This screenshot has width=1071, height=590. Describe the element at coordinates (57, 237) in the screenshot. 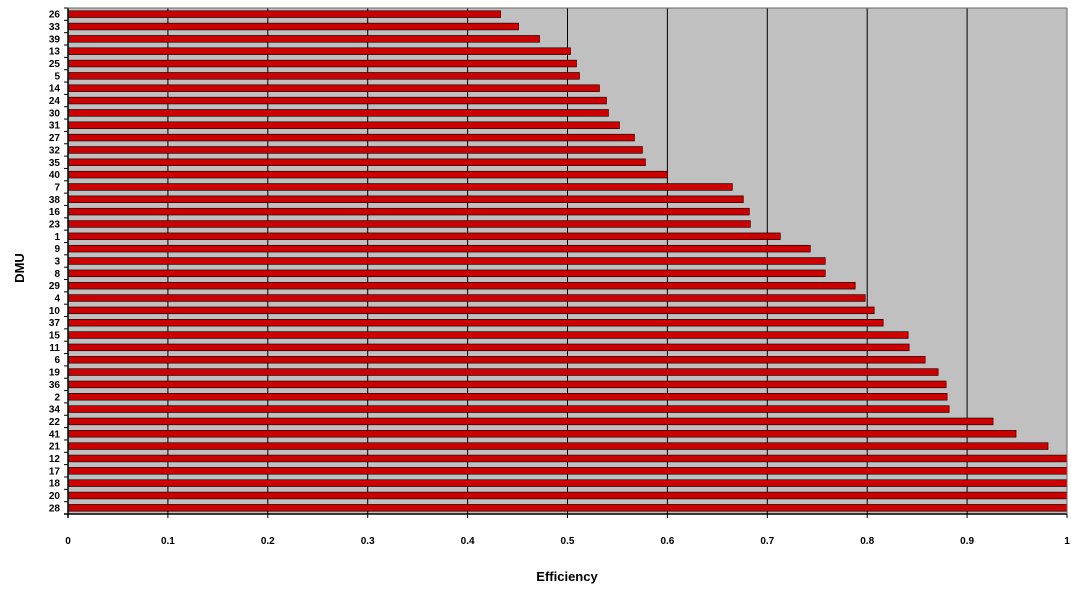

I see `y-tick-label: 1` at that location.